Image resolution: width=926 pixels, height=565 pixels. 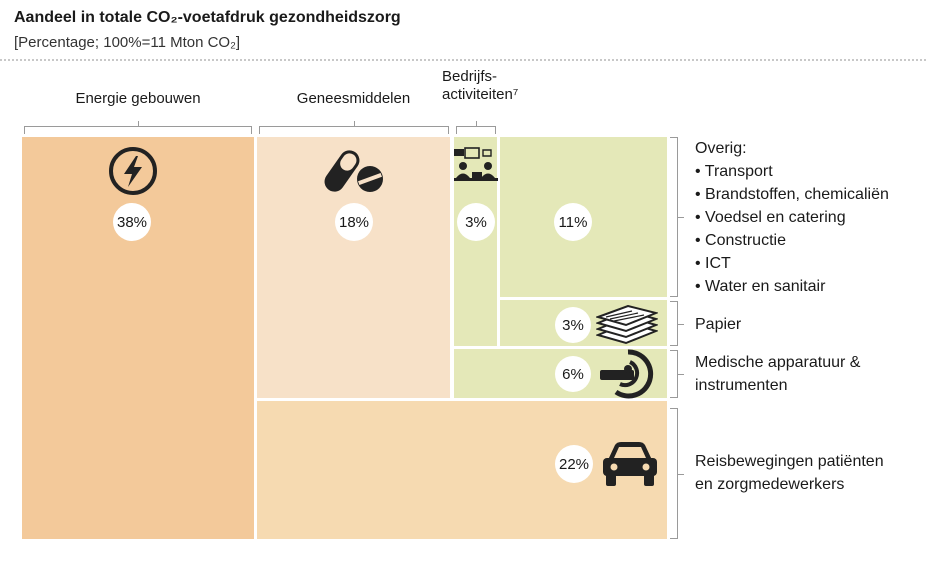 I want to click on legend-overig-item: Constructie, so click(x=792, y=240).